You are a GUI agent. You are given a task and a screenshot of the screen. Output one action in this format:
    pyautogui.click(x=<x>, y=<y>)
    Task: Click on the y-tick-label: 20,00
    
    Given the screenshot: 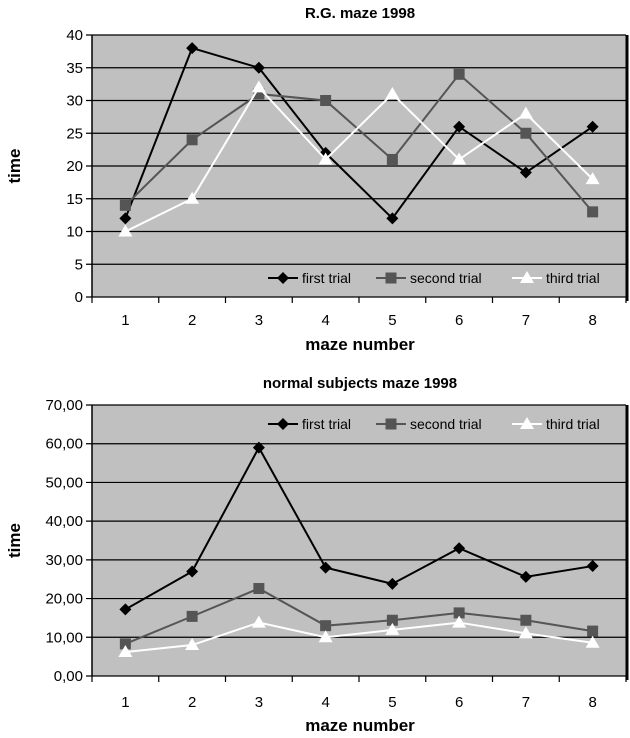 What is the action you would take?
    pyautogui.click(x=64, y=599)
    